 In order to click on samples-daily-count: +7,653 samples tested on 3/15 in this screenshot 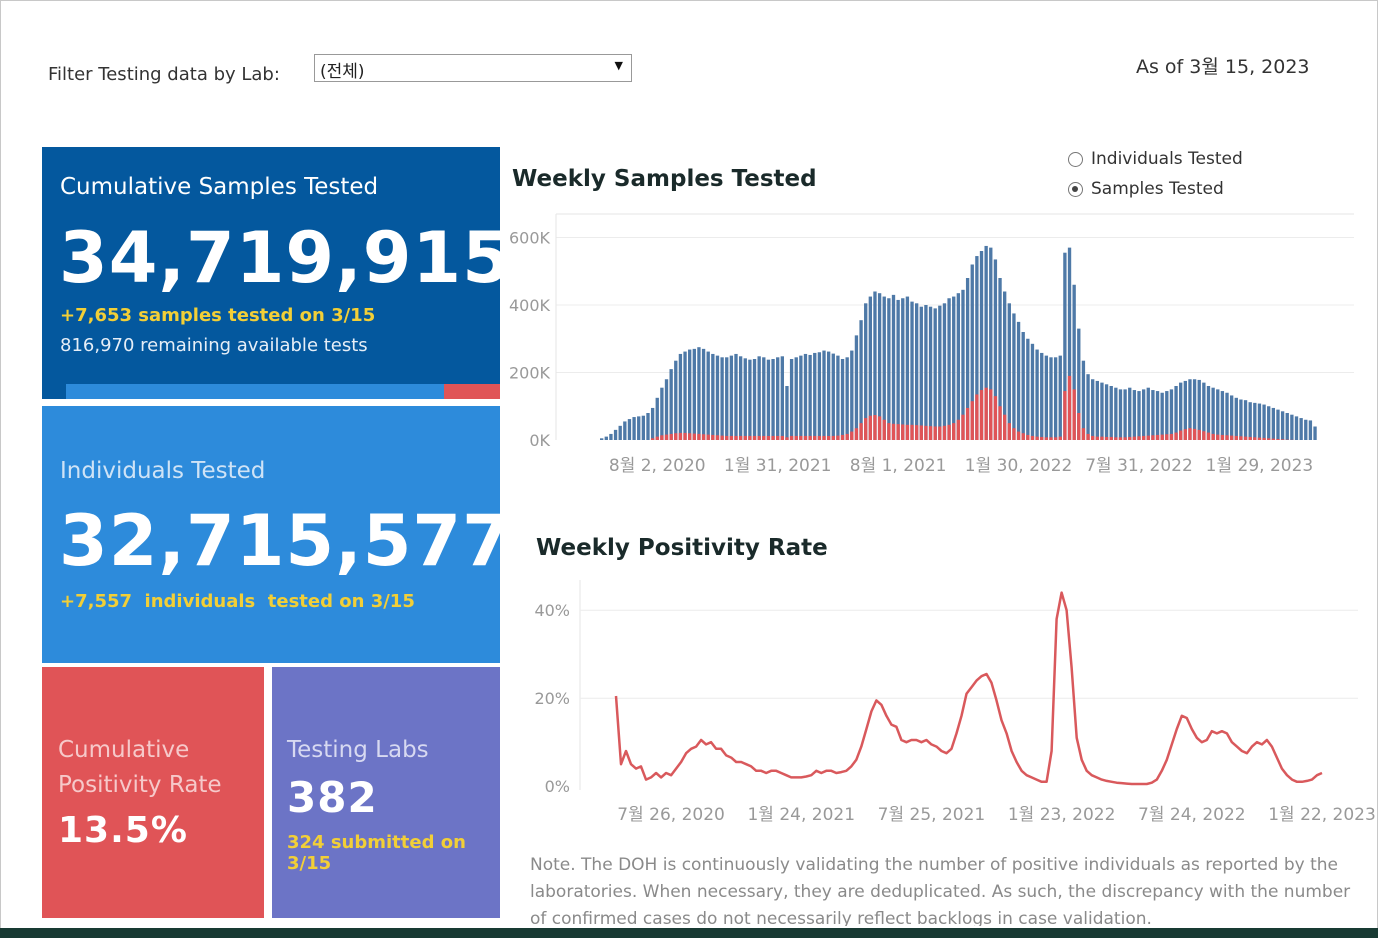, I will do `click(218, 315)`.